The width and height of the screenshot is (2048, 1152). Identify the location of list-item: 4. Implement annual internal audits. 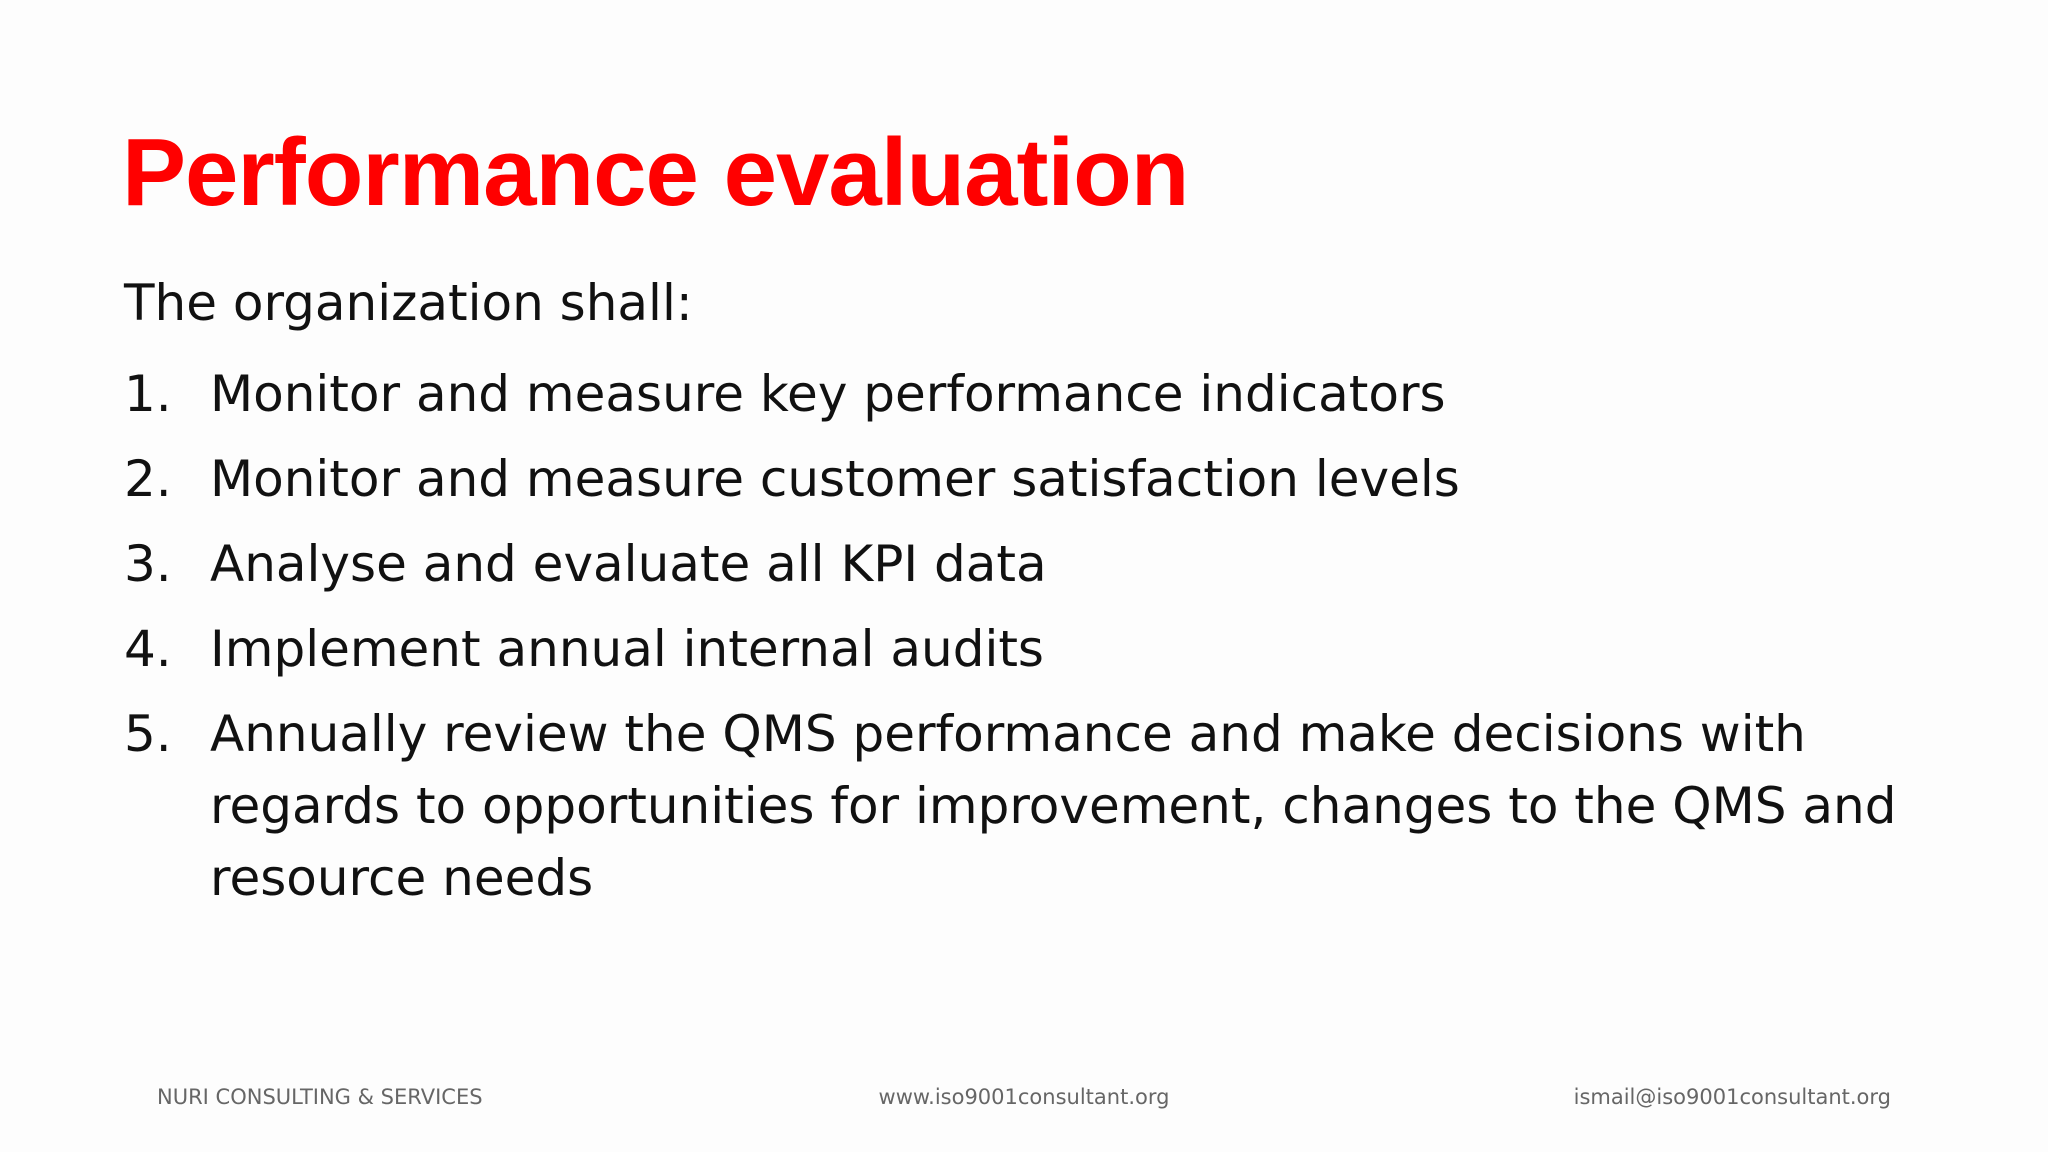
(1054, 649).